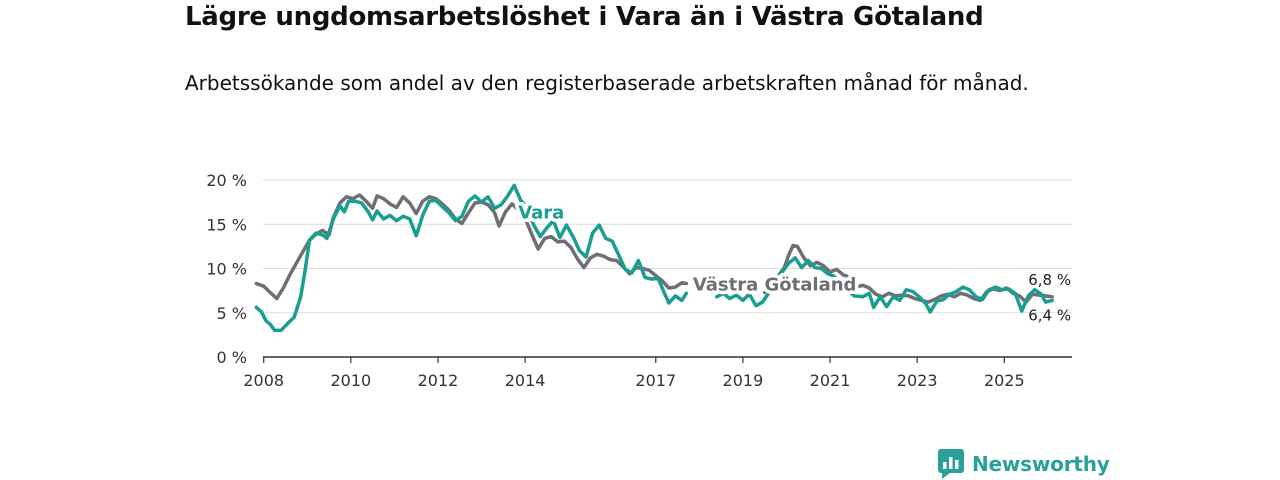 The width and height of the screenshot is (1280, 480). I want to click on annotation-v-stra-g-taland: Västra Götaland, so click(775, 284).